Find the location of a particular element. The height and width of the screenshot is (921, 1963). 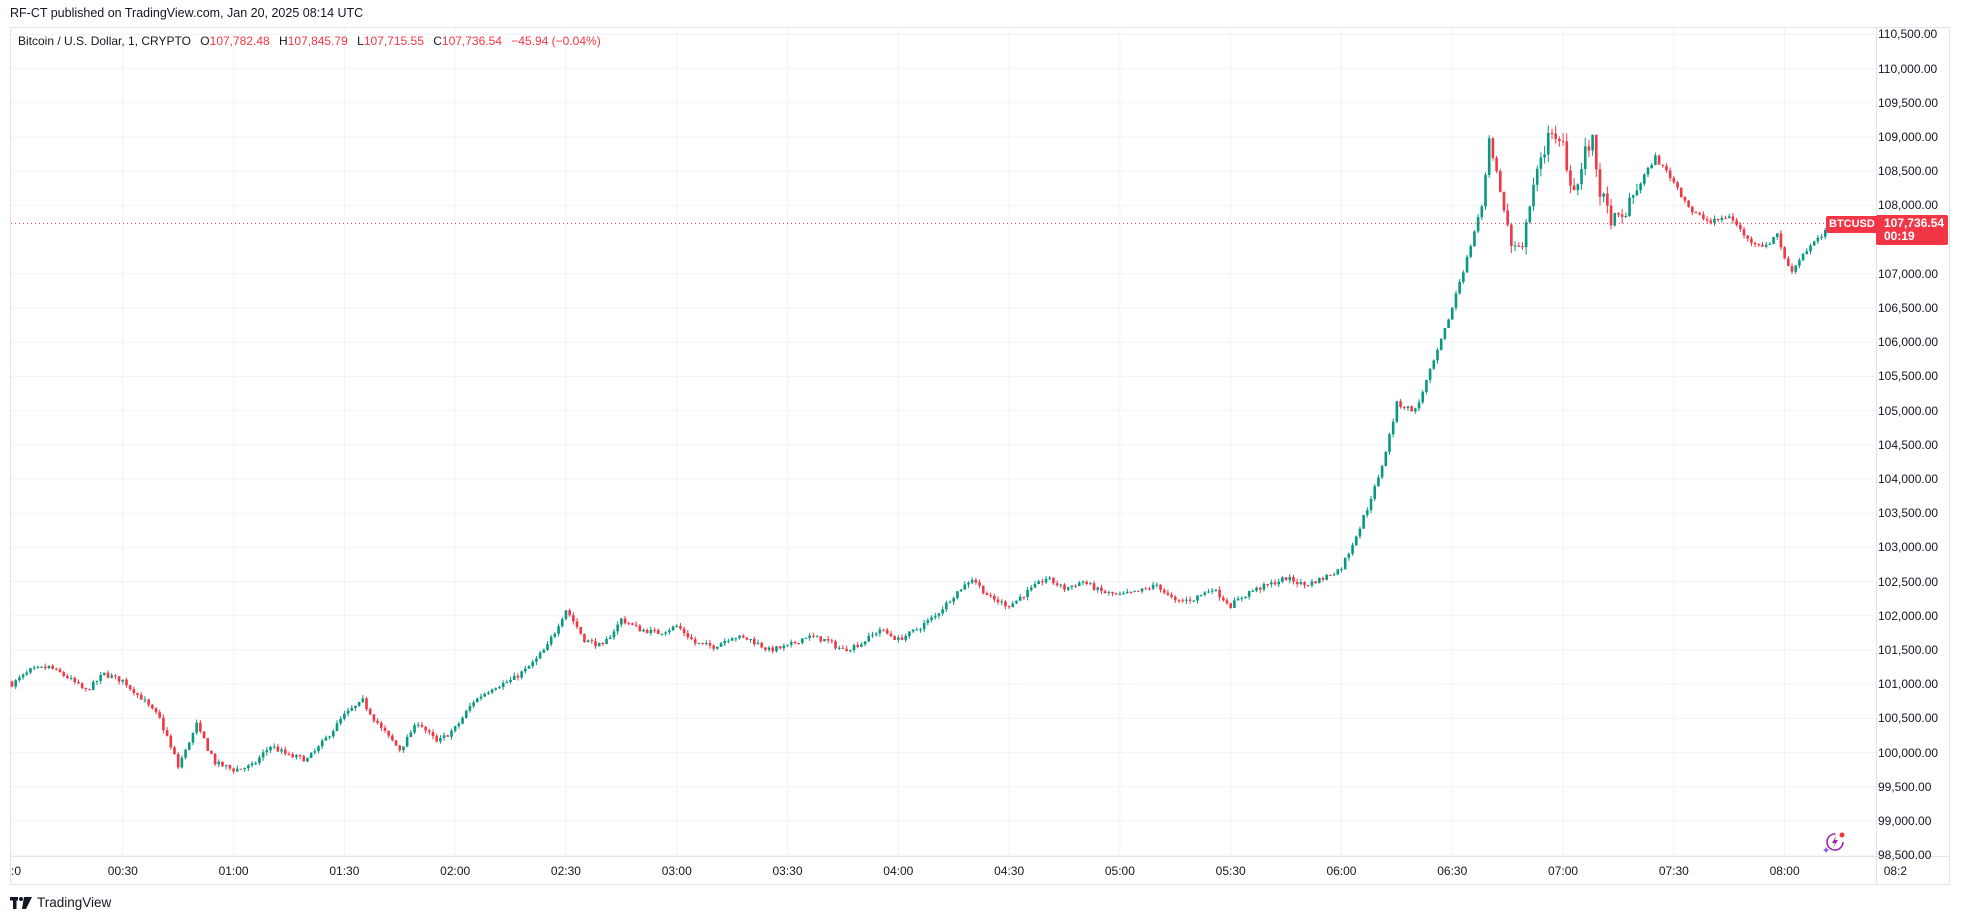

bar-countdown: 00:19 is located at coordinates (1899, 236).